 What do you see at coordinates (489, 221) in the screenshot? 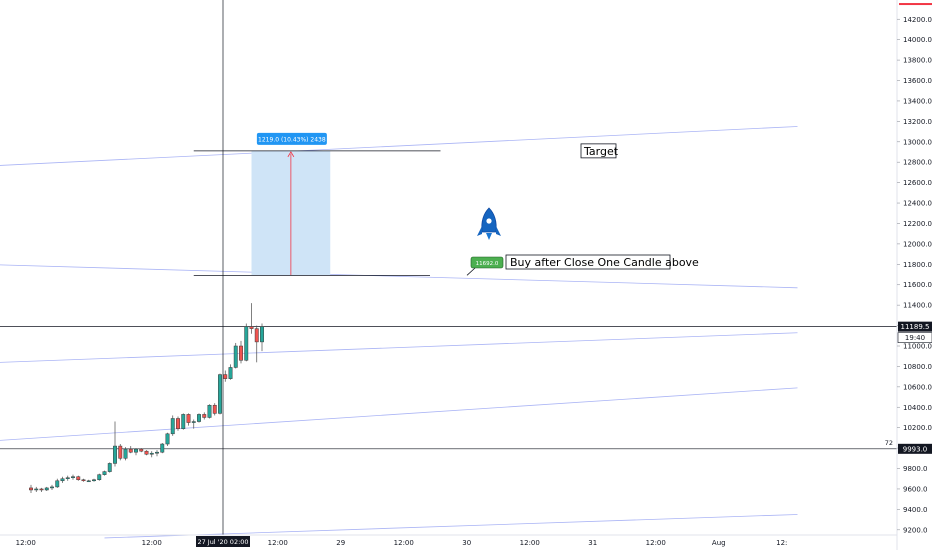
I see `rocket-window` at bounding box center [489, 221].